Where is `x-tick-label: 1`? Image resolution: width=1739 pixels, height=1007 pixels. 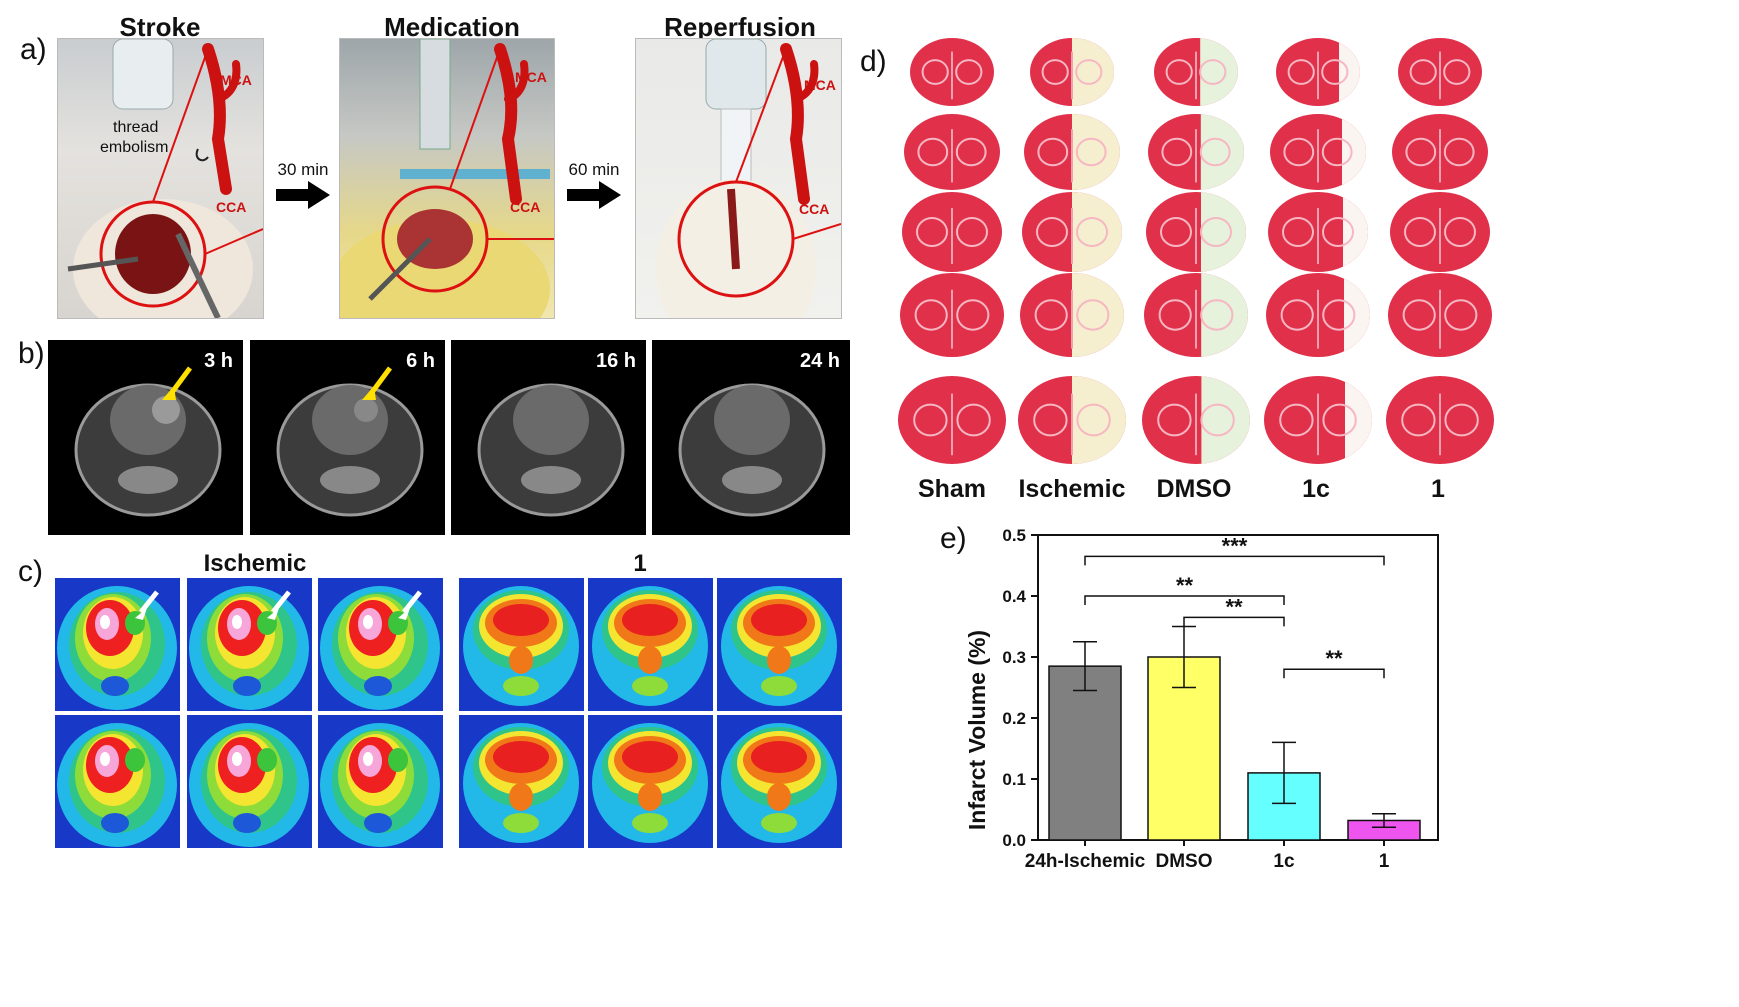
x-tick-label: 1 is located at coordinates (1384, 861).